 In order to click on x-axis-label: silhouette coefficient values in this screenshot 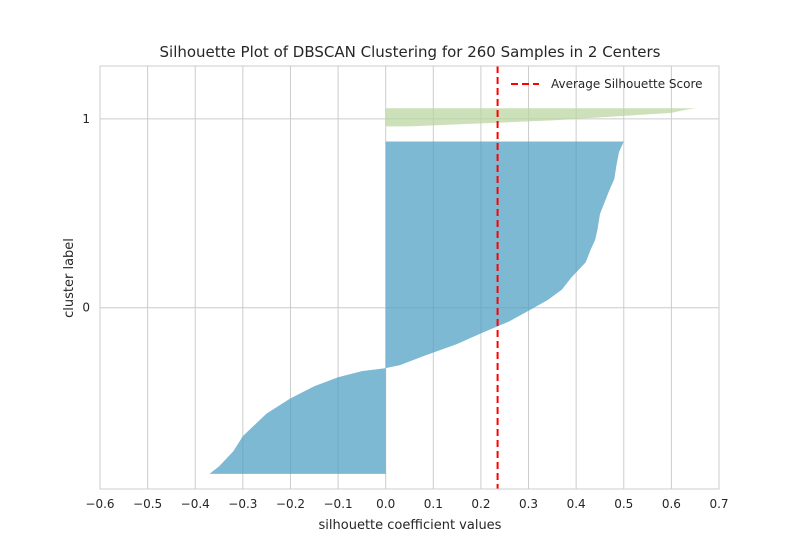, I will do `click(410, 525)`.